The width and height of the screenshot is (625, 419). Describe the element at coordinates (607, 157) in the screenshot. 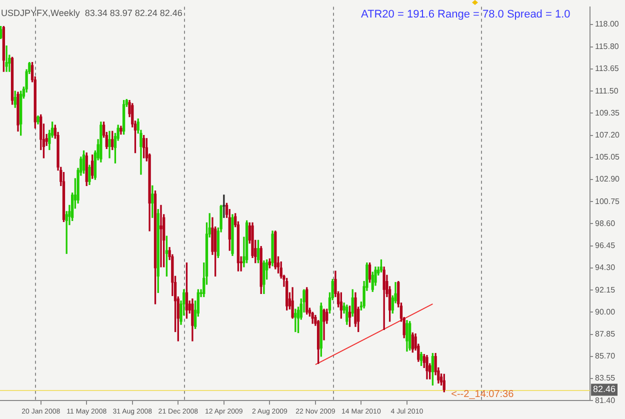

I see `y-tick-label: 105.05` at that location.